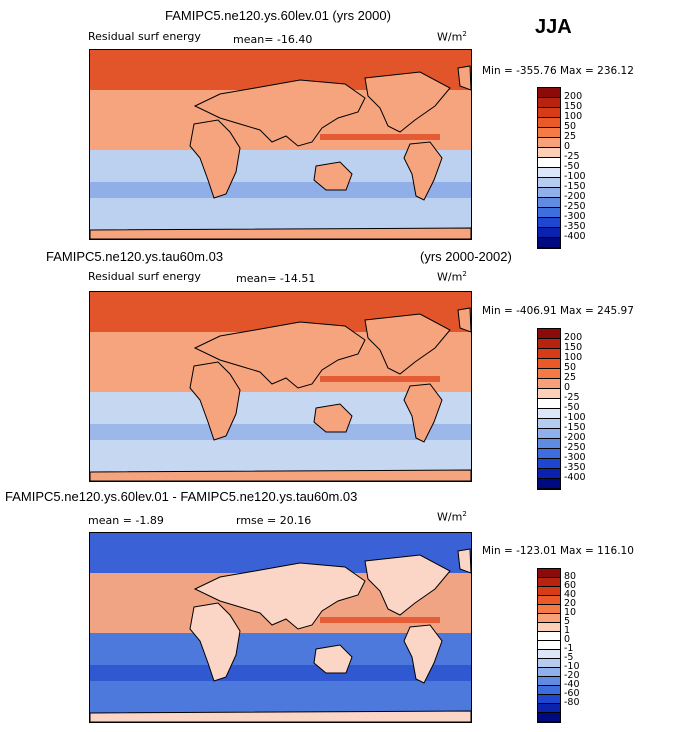  I want to click on panel2-units: W/m2, so click(452, 277).